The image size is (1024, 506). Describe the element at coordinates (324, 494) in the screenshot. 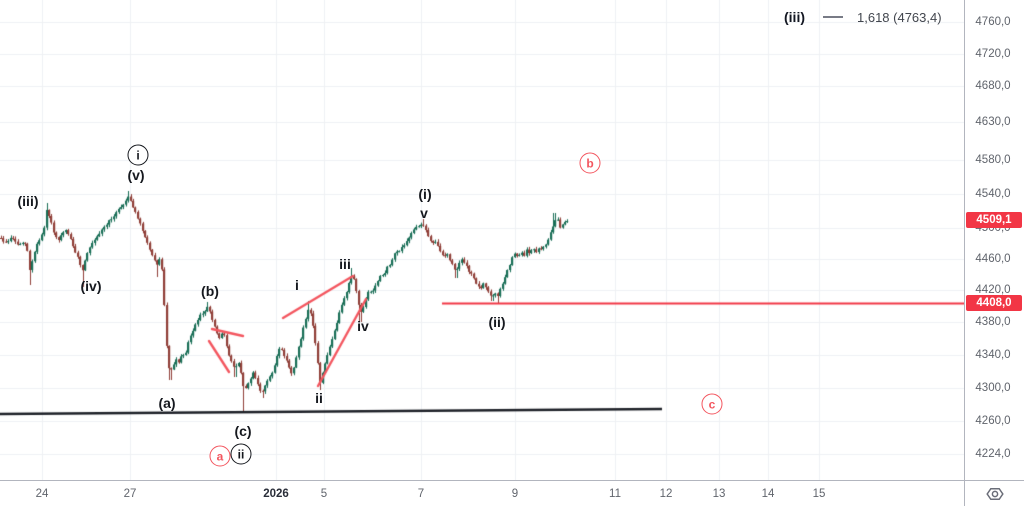

I see `time-tick: 5` at that location.